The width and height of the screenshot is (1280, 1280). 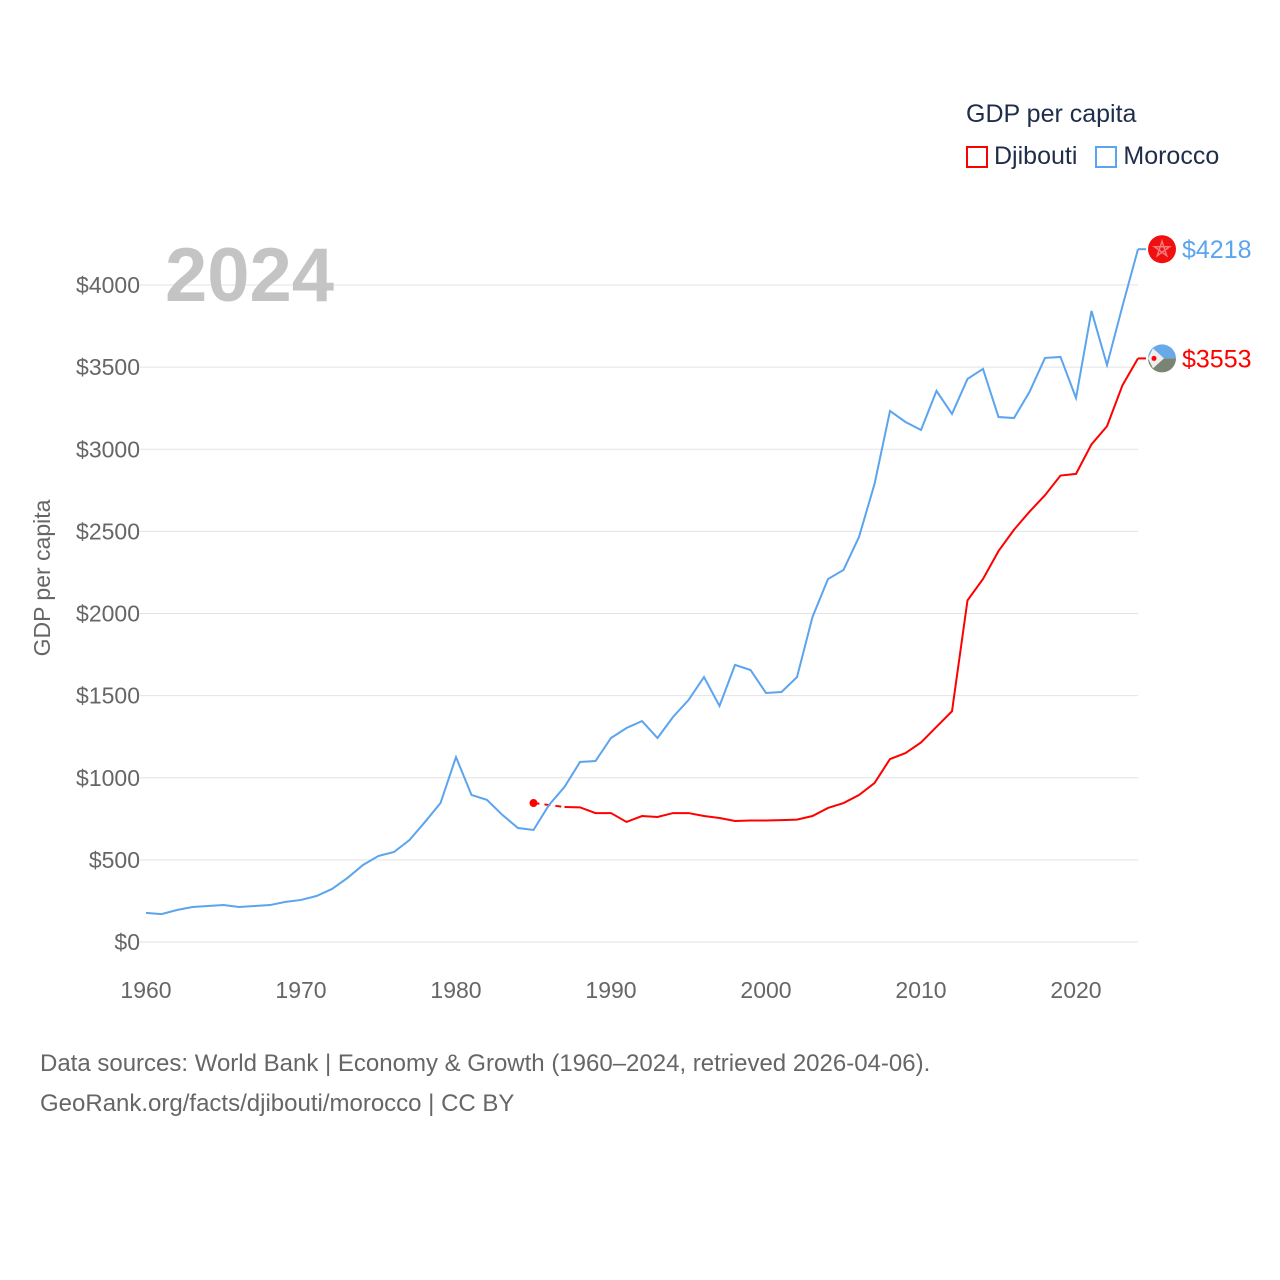 I want to click on y-tick-label: $1500, so click(x=108, y=696).